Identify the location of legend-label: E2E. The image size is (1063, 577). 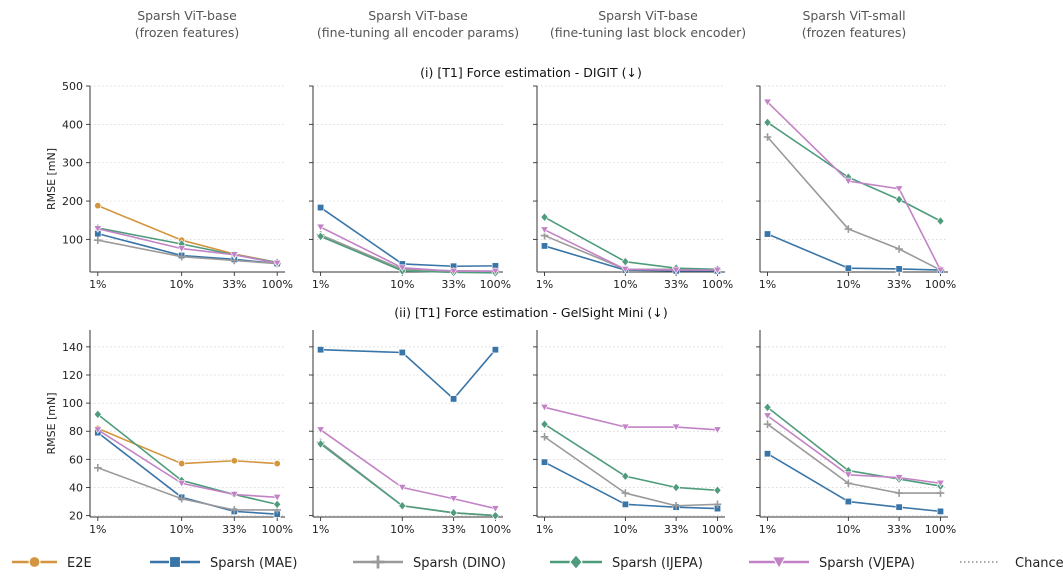
(79, 563).